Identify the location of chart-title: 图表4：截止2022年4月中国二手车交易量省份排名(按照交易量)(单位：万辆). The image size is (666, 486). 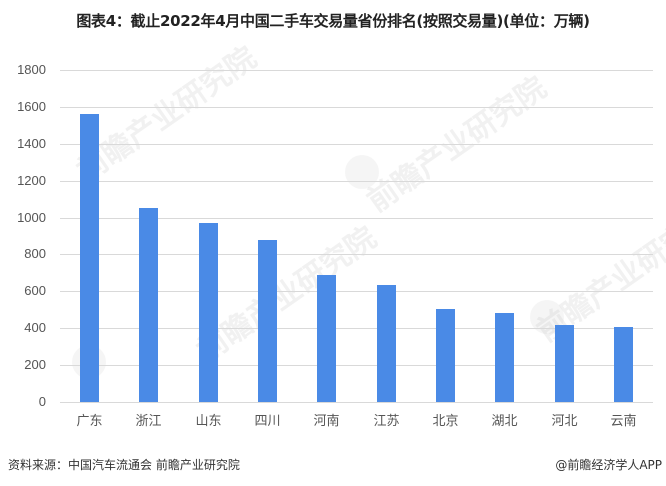
(333, 21).